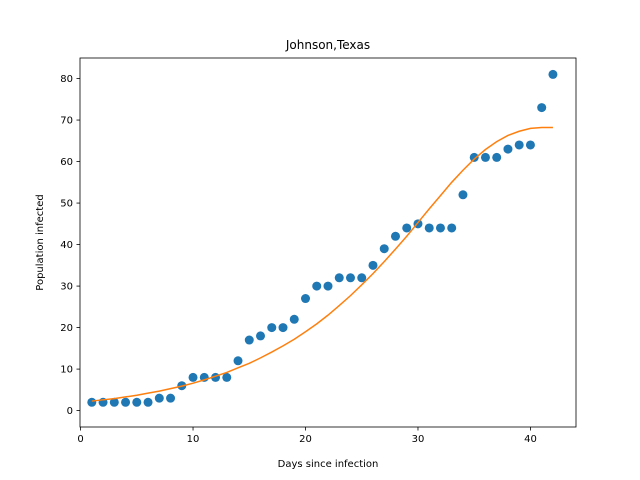 The image size is (640, 480). What do you see at coordinates (328, 464) in the screenshot?
I see `x-axis-label: Days since infection` at bounding box center [328, 464].